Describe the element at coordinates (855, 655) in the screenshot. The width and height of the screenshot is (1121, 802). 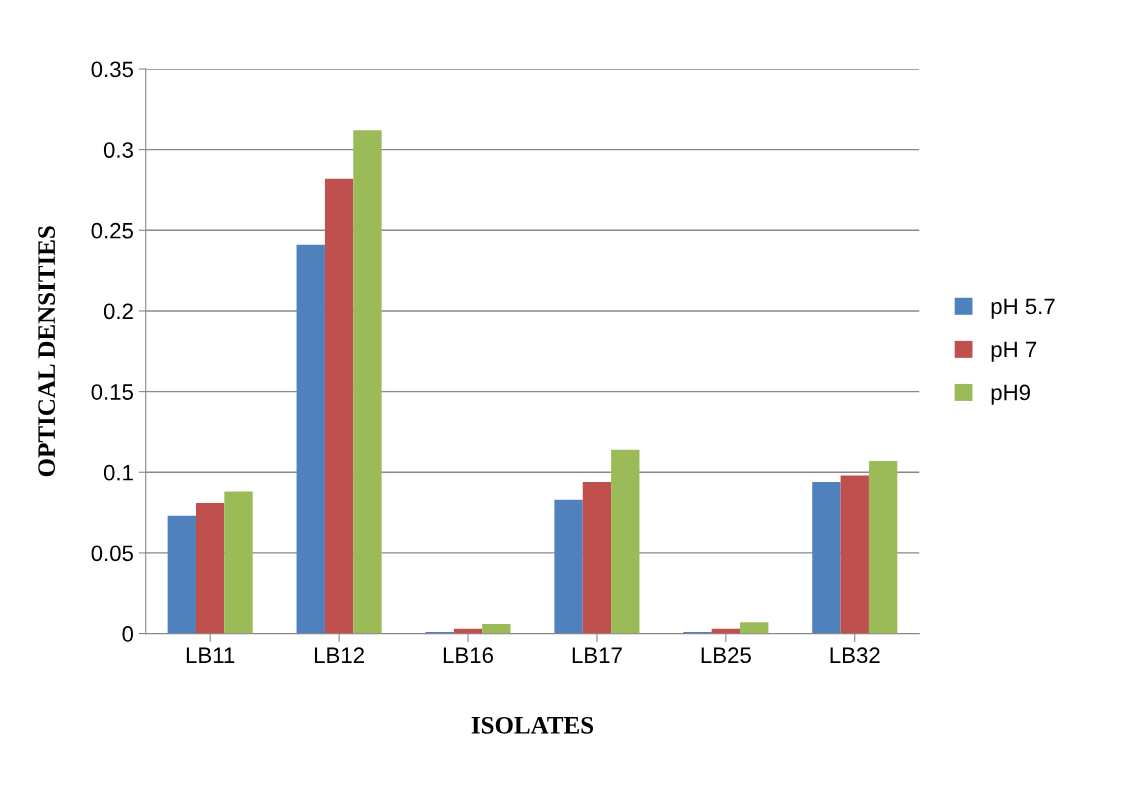
I see `x-tick-label: LB32` at that location.